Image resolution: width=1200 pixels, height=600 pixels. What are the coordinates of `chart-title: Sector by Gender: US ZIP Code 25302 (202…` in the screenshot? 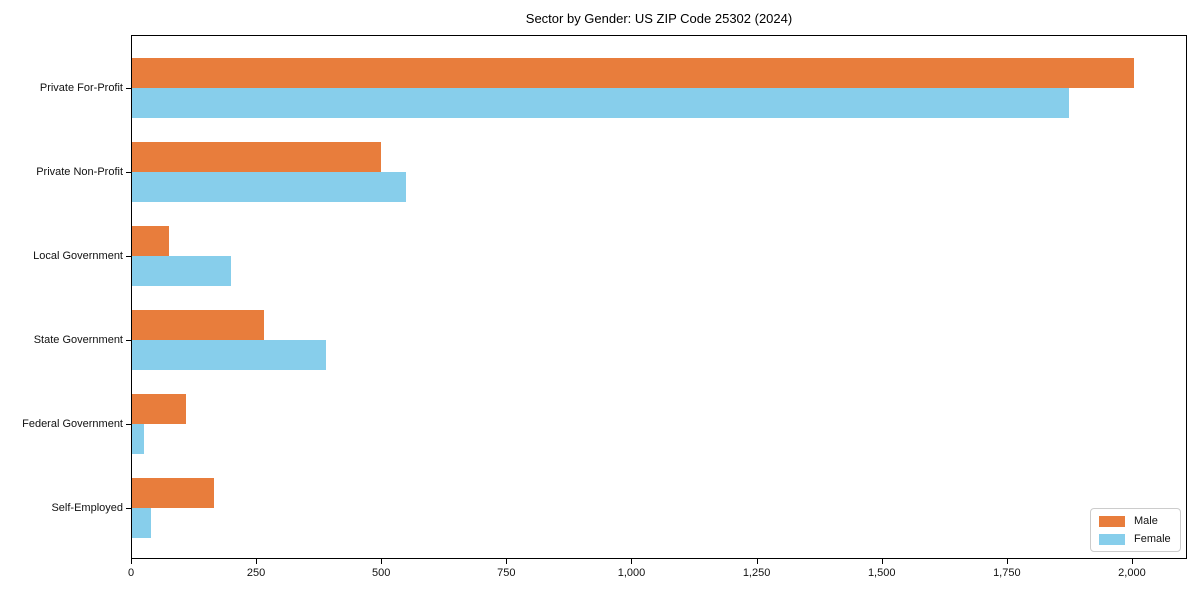 It's located at (659, 18).